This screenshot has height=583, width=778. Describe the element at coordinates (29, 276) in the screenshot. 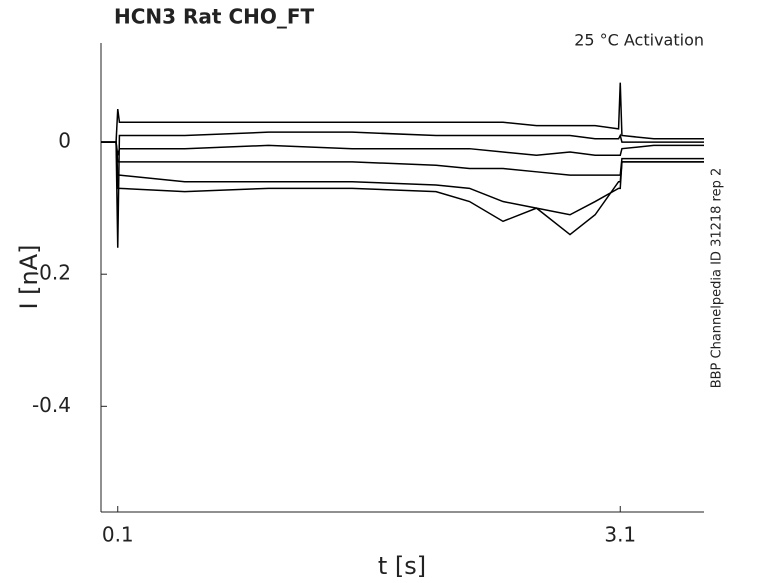

I see `y-axis-label: I [nA]` at that location.